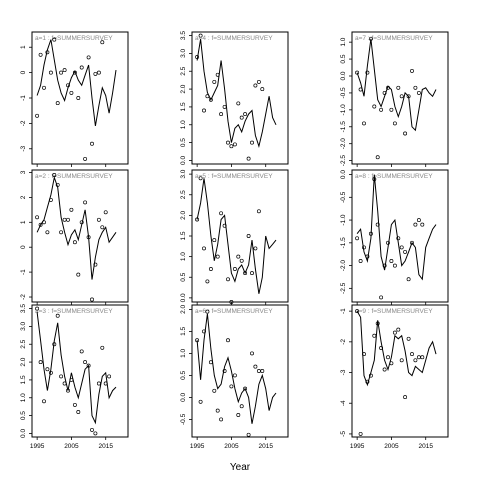  What do you see at coordinates (394, 176) in the screenshot?
I see `panel-strip-label: a=8 : f=SUMMERSURVEY` at bounding box center [394, 176].